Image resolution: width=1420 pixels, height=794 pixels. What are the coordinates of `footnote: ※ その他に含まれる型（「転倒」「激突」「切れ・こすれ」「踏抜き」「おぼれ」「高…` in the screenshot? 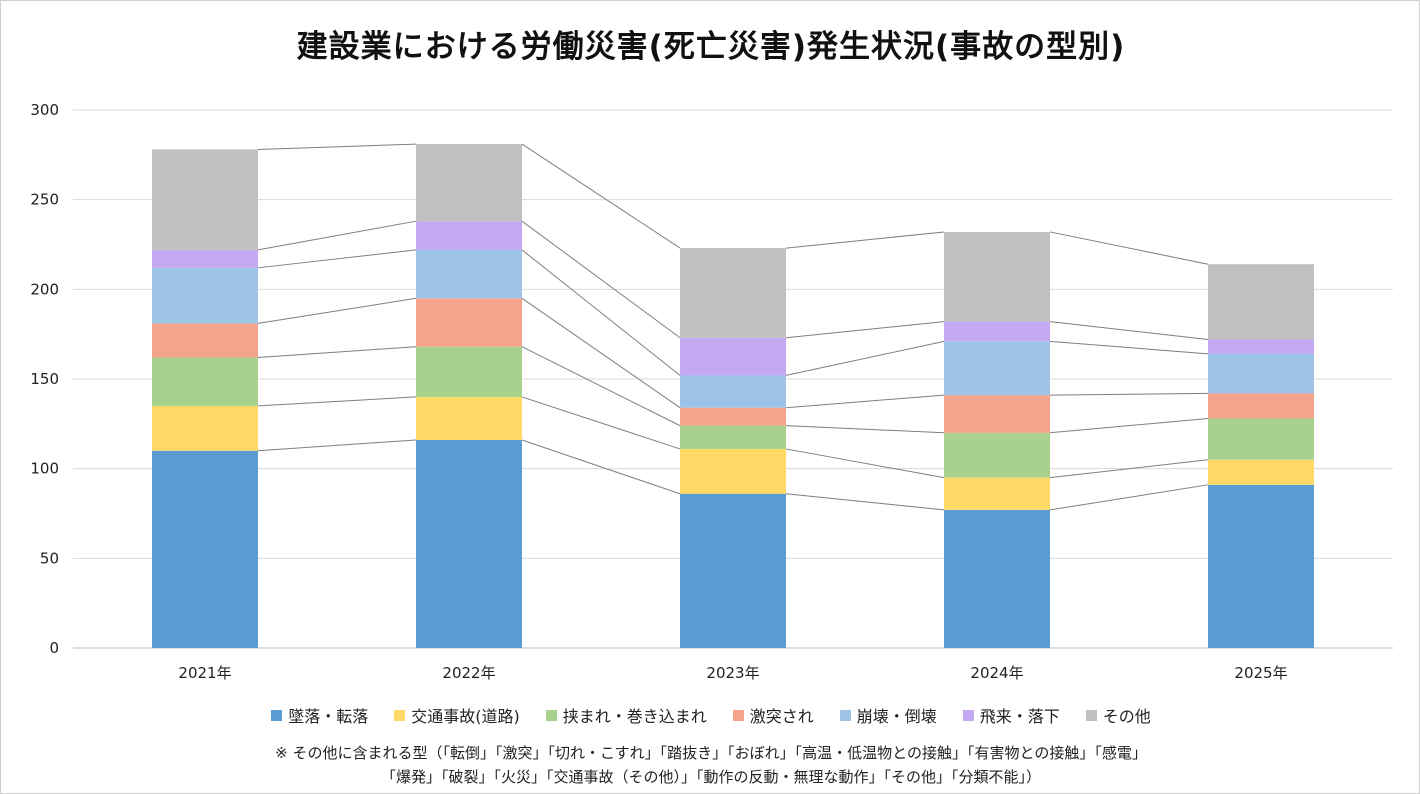 It's located at (710, 765).